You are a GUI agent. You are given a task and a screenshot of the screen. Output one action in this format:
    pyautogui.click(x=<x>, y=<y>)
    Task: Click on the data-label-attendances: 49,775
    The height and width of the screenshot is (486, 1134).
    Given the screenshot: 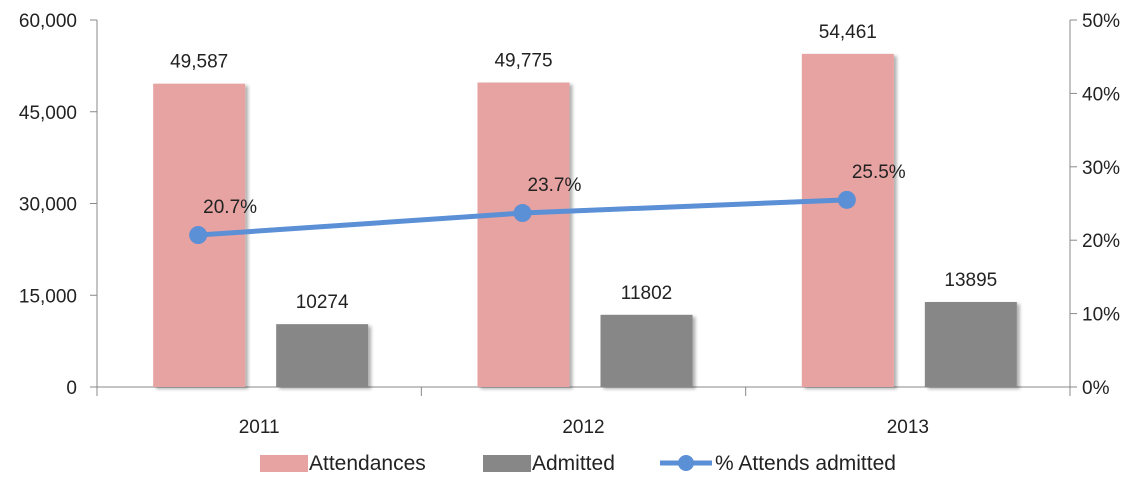 What is the action you would take?
    pyautogui.click(x=523, y=61)
    